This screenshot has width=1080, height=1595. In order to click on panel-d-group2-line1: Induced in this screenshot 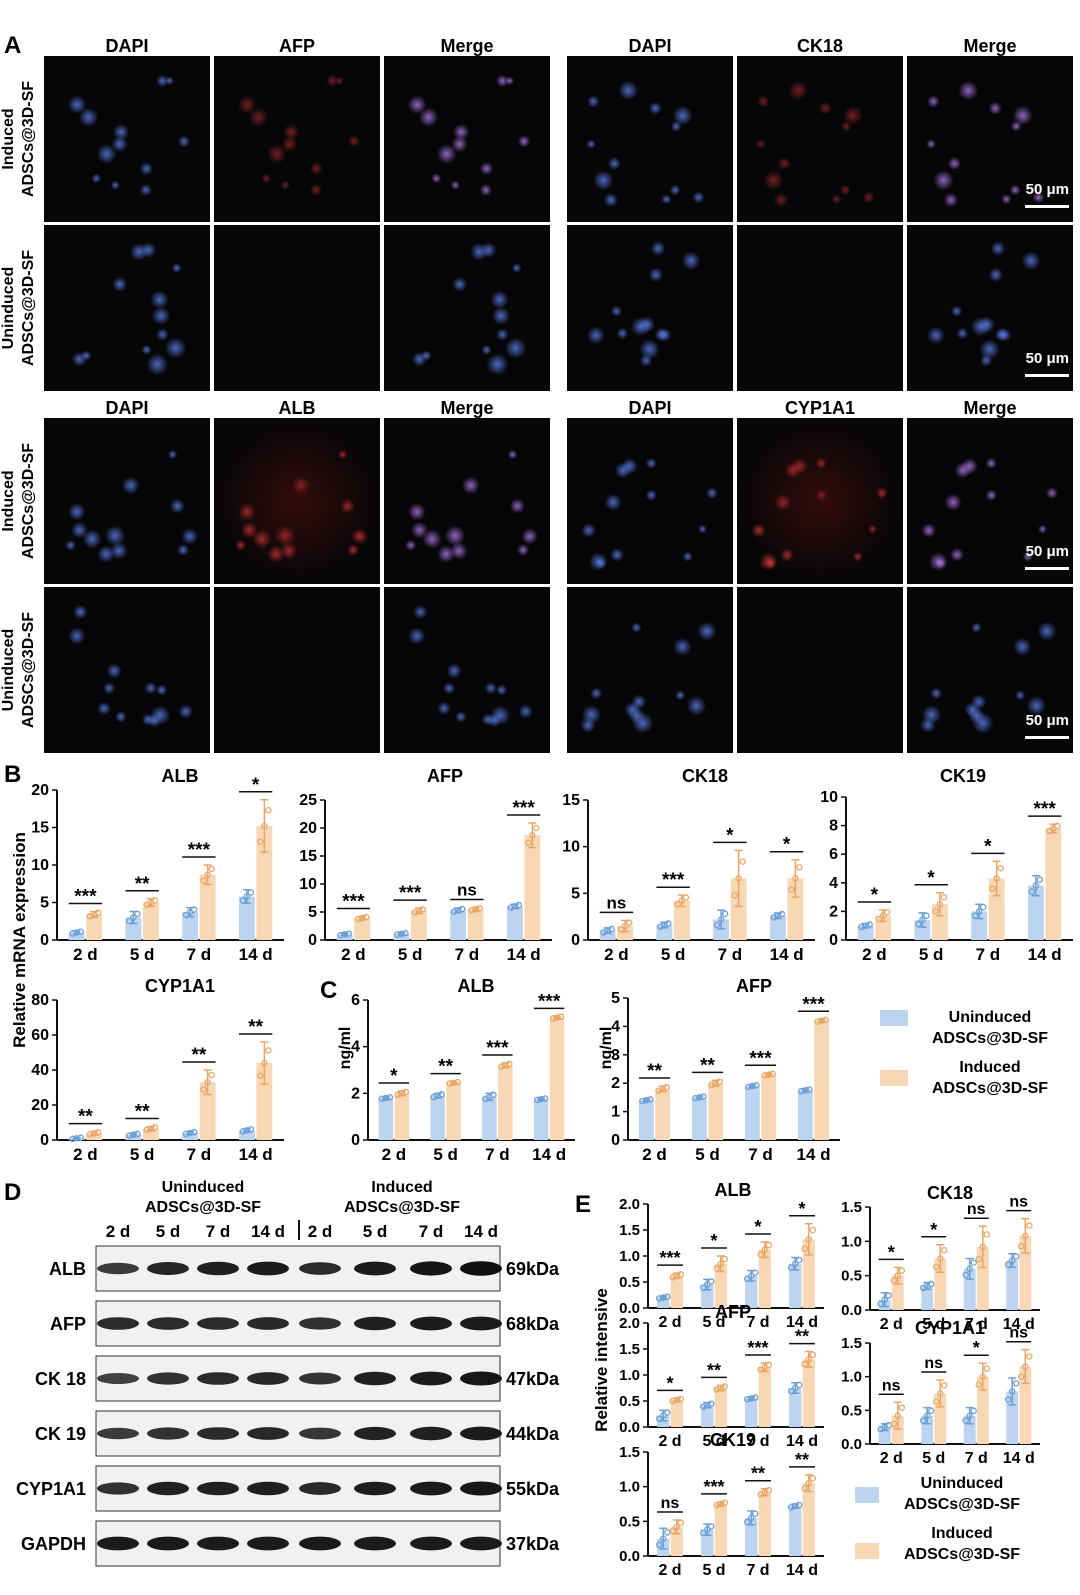, I will do `click(401, 1187)`.